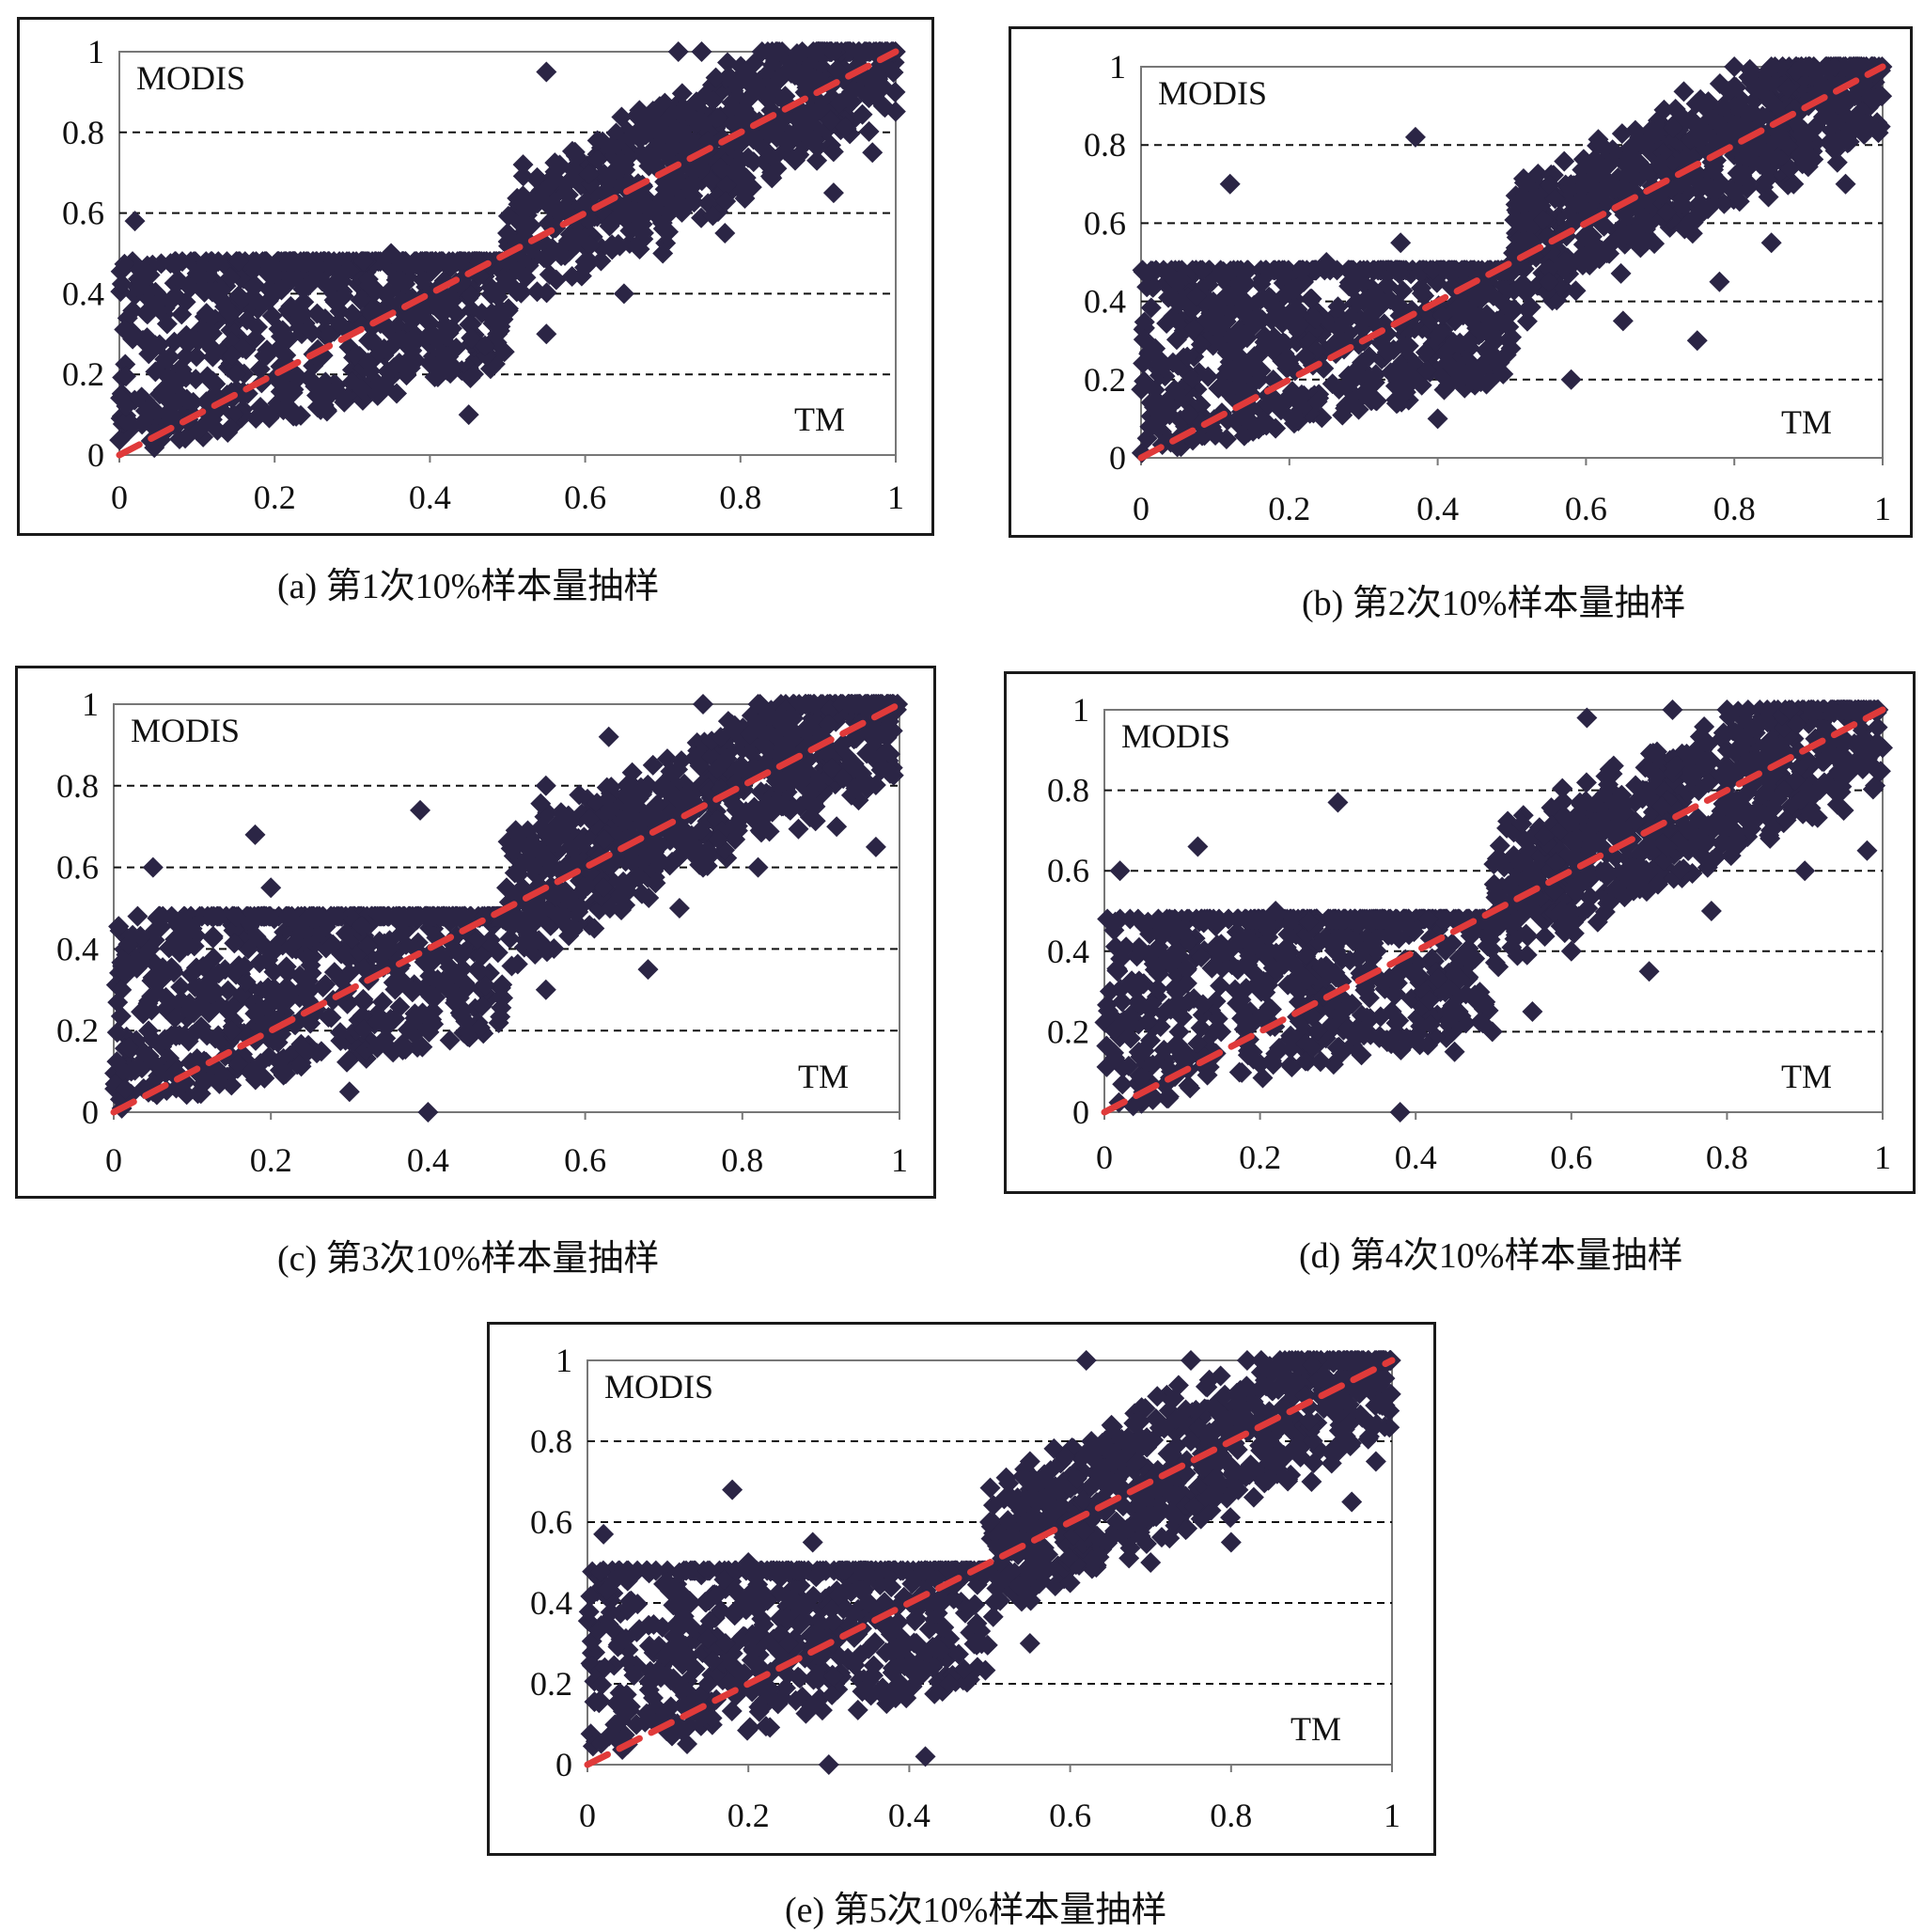 The width and height of the screenshot is (1924, 1932). What do you see at coordinates (479, 279) in the screenshot?
I see `scatter-plot-a: 0 0.2 0.4 0.6 0.8 1 0 0.2 0.4 0.6 0.8 1 MODIS TM` at bounding box center [479, 279].